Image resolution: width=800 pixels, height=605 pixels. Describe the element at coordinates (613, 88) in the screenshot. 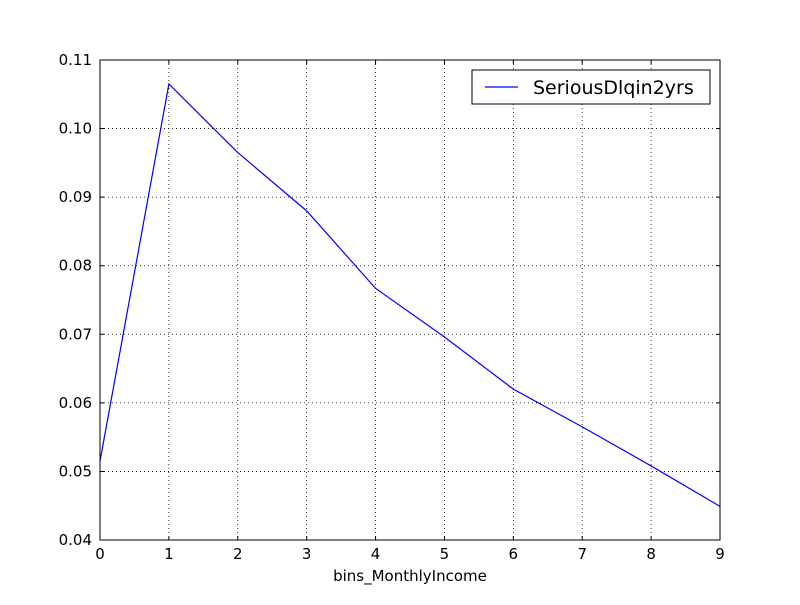

I see `legend-label: SeriousDlqin2yrs` at that location.